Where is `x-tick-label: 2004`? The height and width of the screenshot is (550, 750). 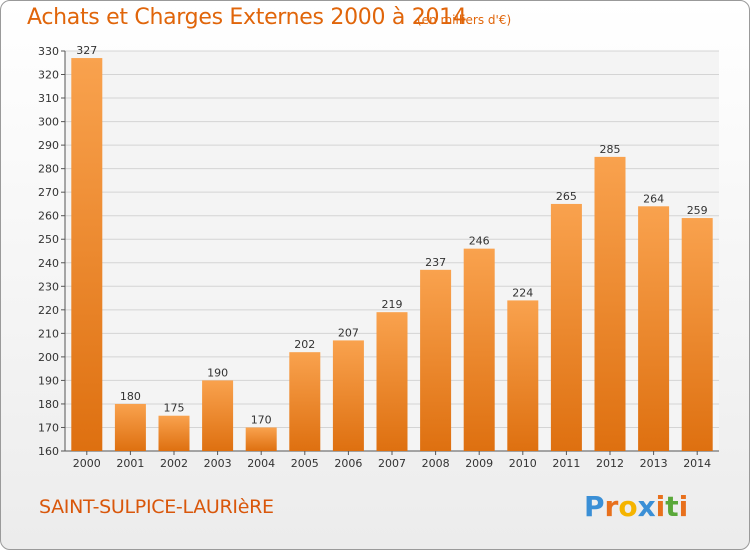 x-tick-label: 2004 is located at coordinates (261, 463).